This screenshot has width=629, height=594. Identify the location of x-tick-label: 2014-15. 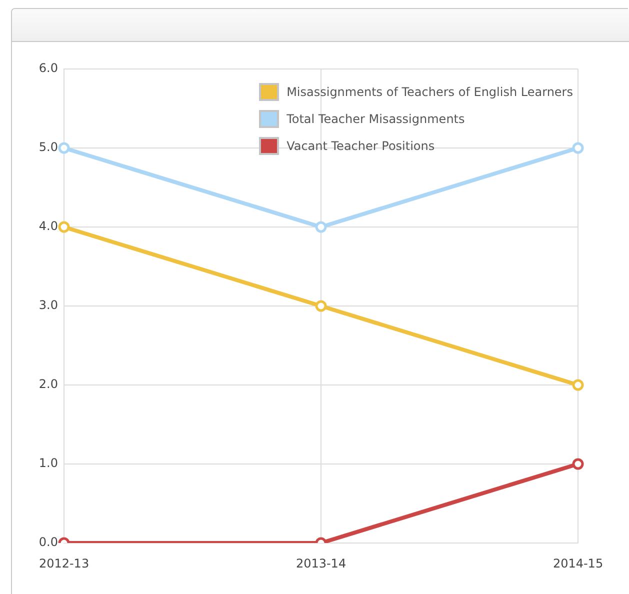
(578, 563).